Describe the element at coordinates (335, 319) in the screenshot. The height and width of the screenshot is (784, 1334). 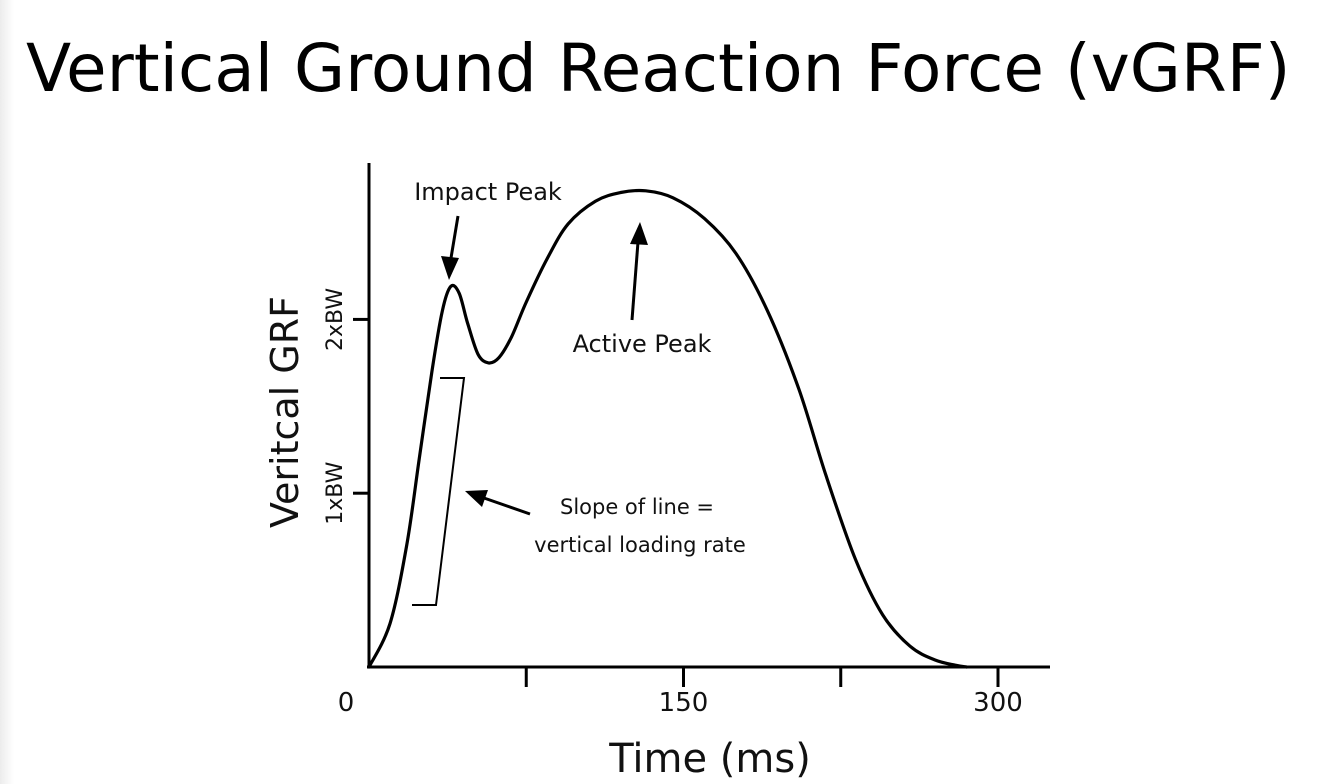
I see `y-tick-label: 2xBW` at that location.